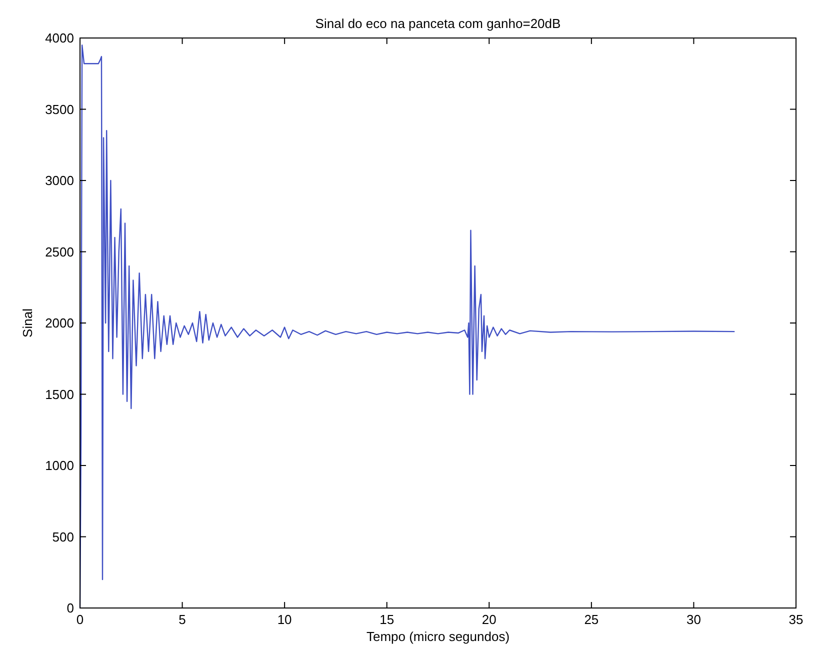  I want to click on x-tick-label: 25, so click(591, 619).